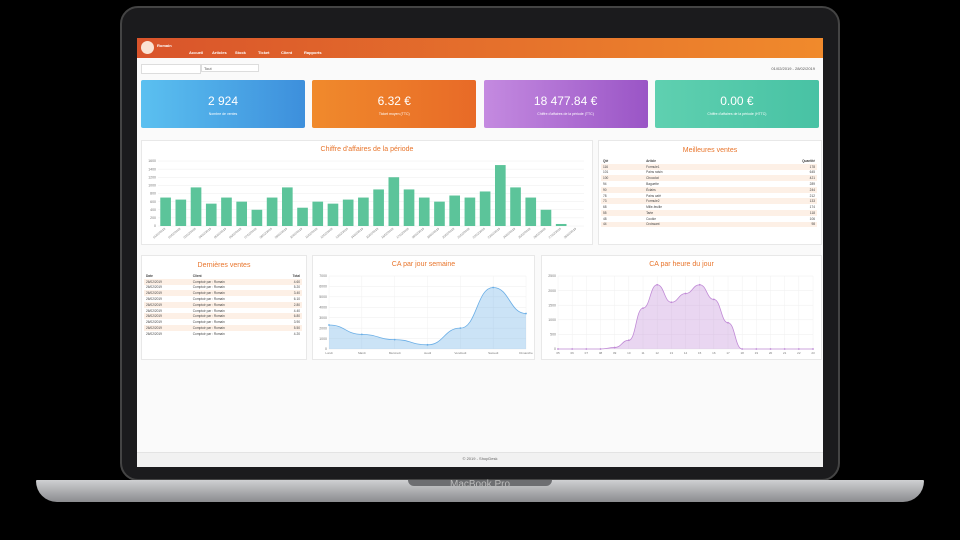 This screenshot has height=540, width=960. I want to click on table-row: 90 Éclairs 244, so click(709, 189).